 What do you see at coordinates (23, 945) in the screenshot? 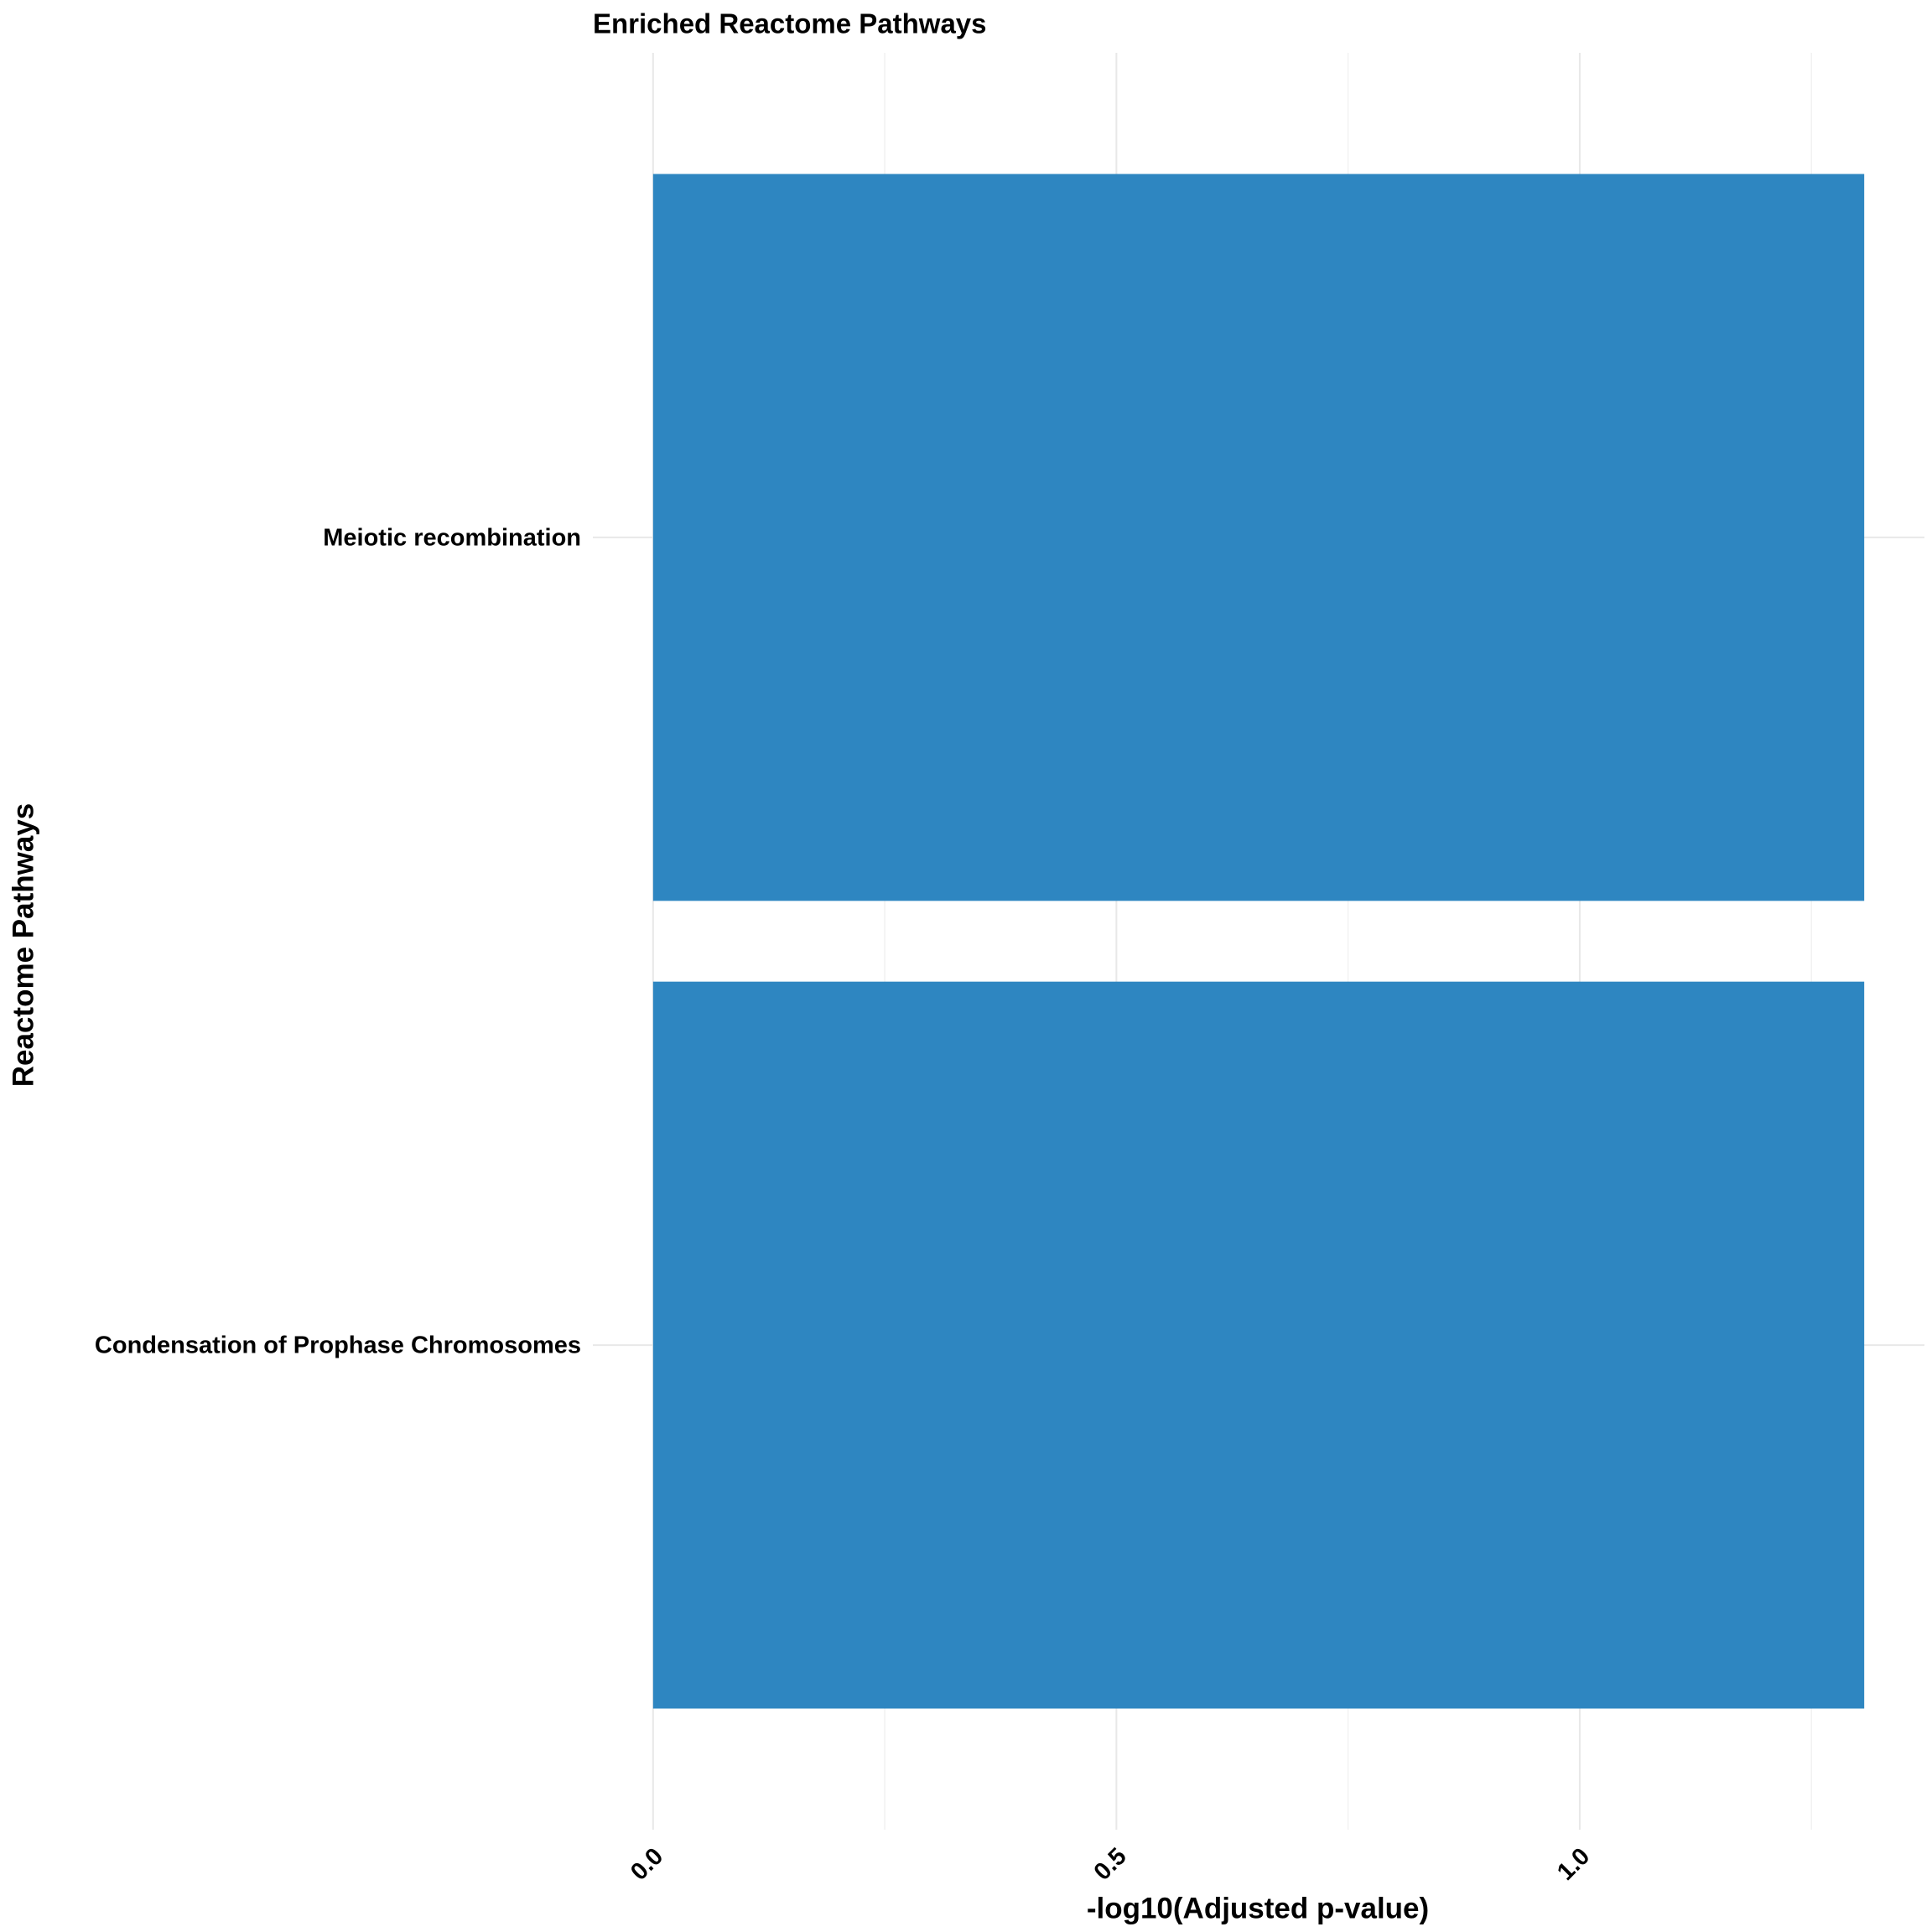
I see `y-axis-title: Reactome Pathways` at bounding box center [23, 945].